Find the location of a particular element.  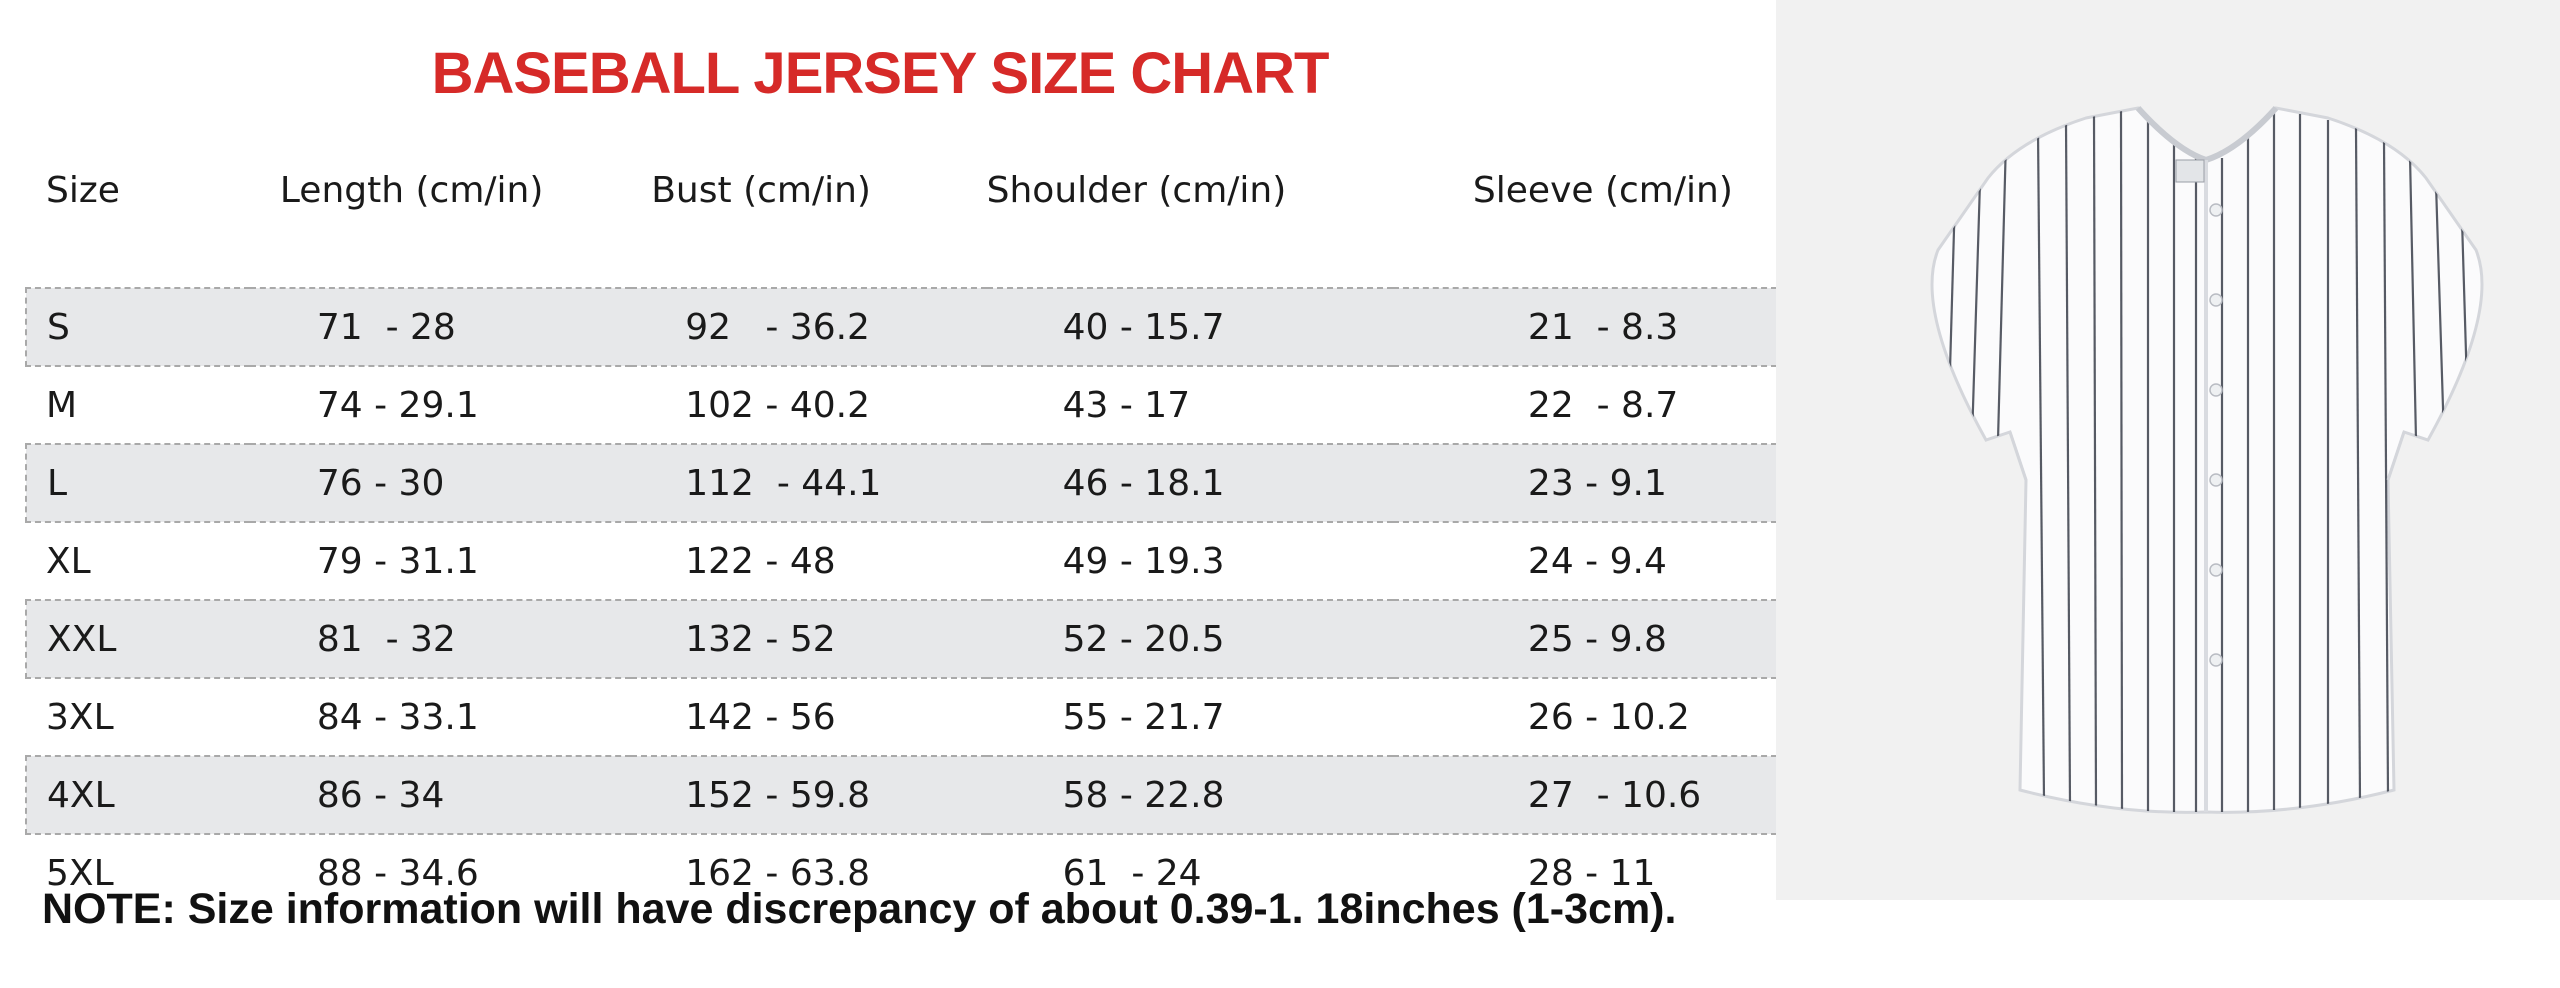

cell-size: S is located at coordinates (137, 327).